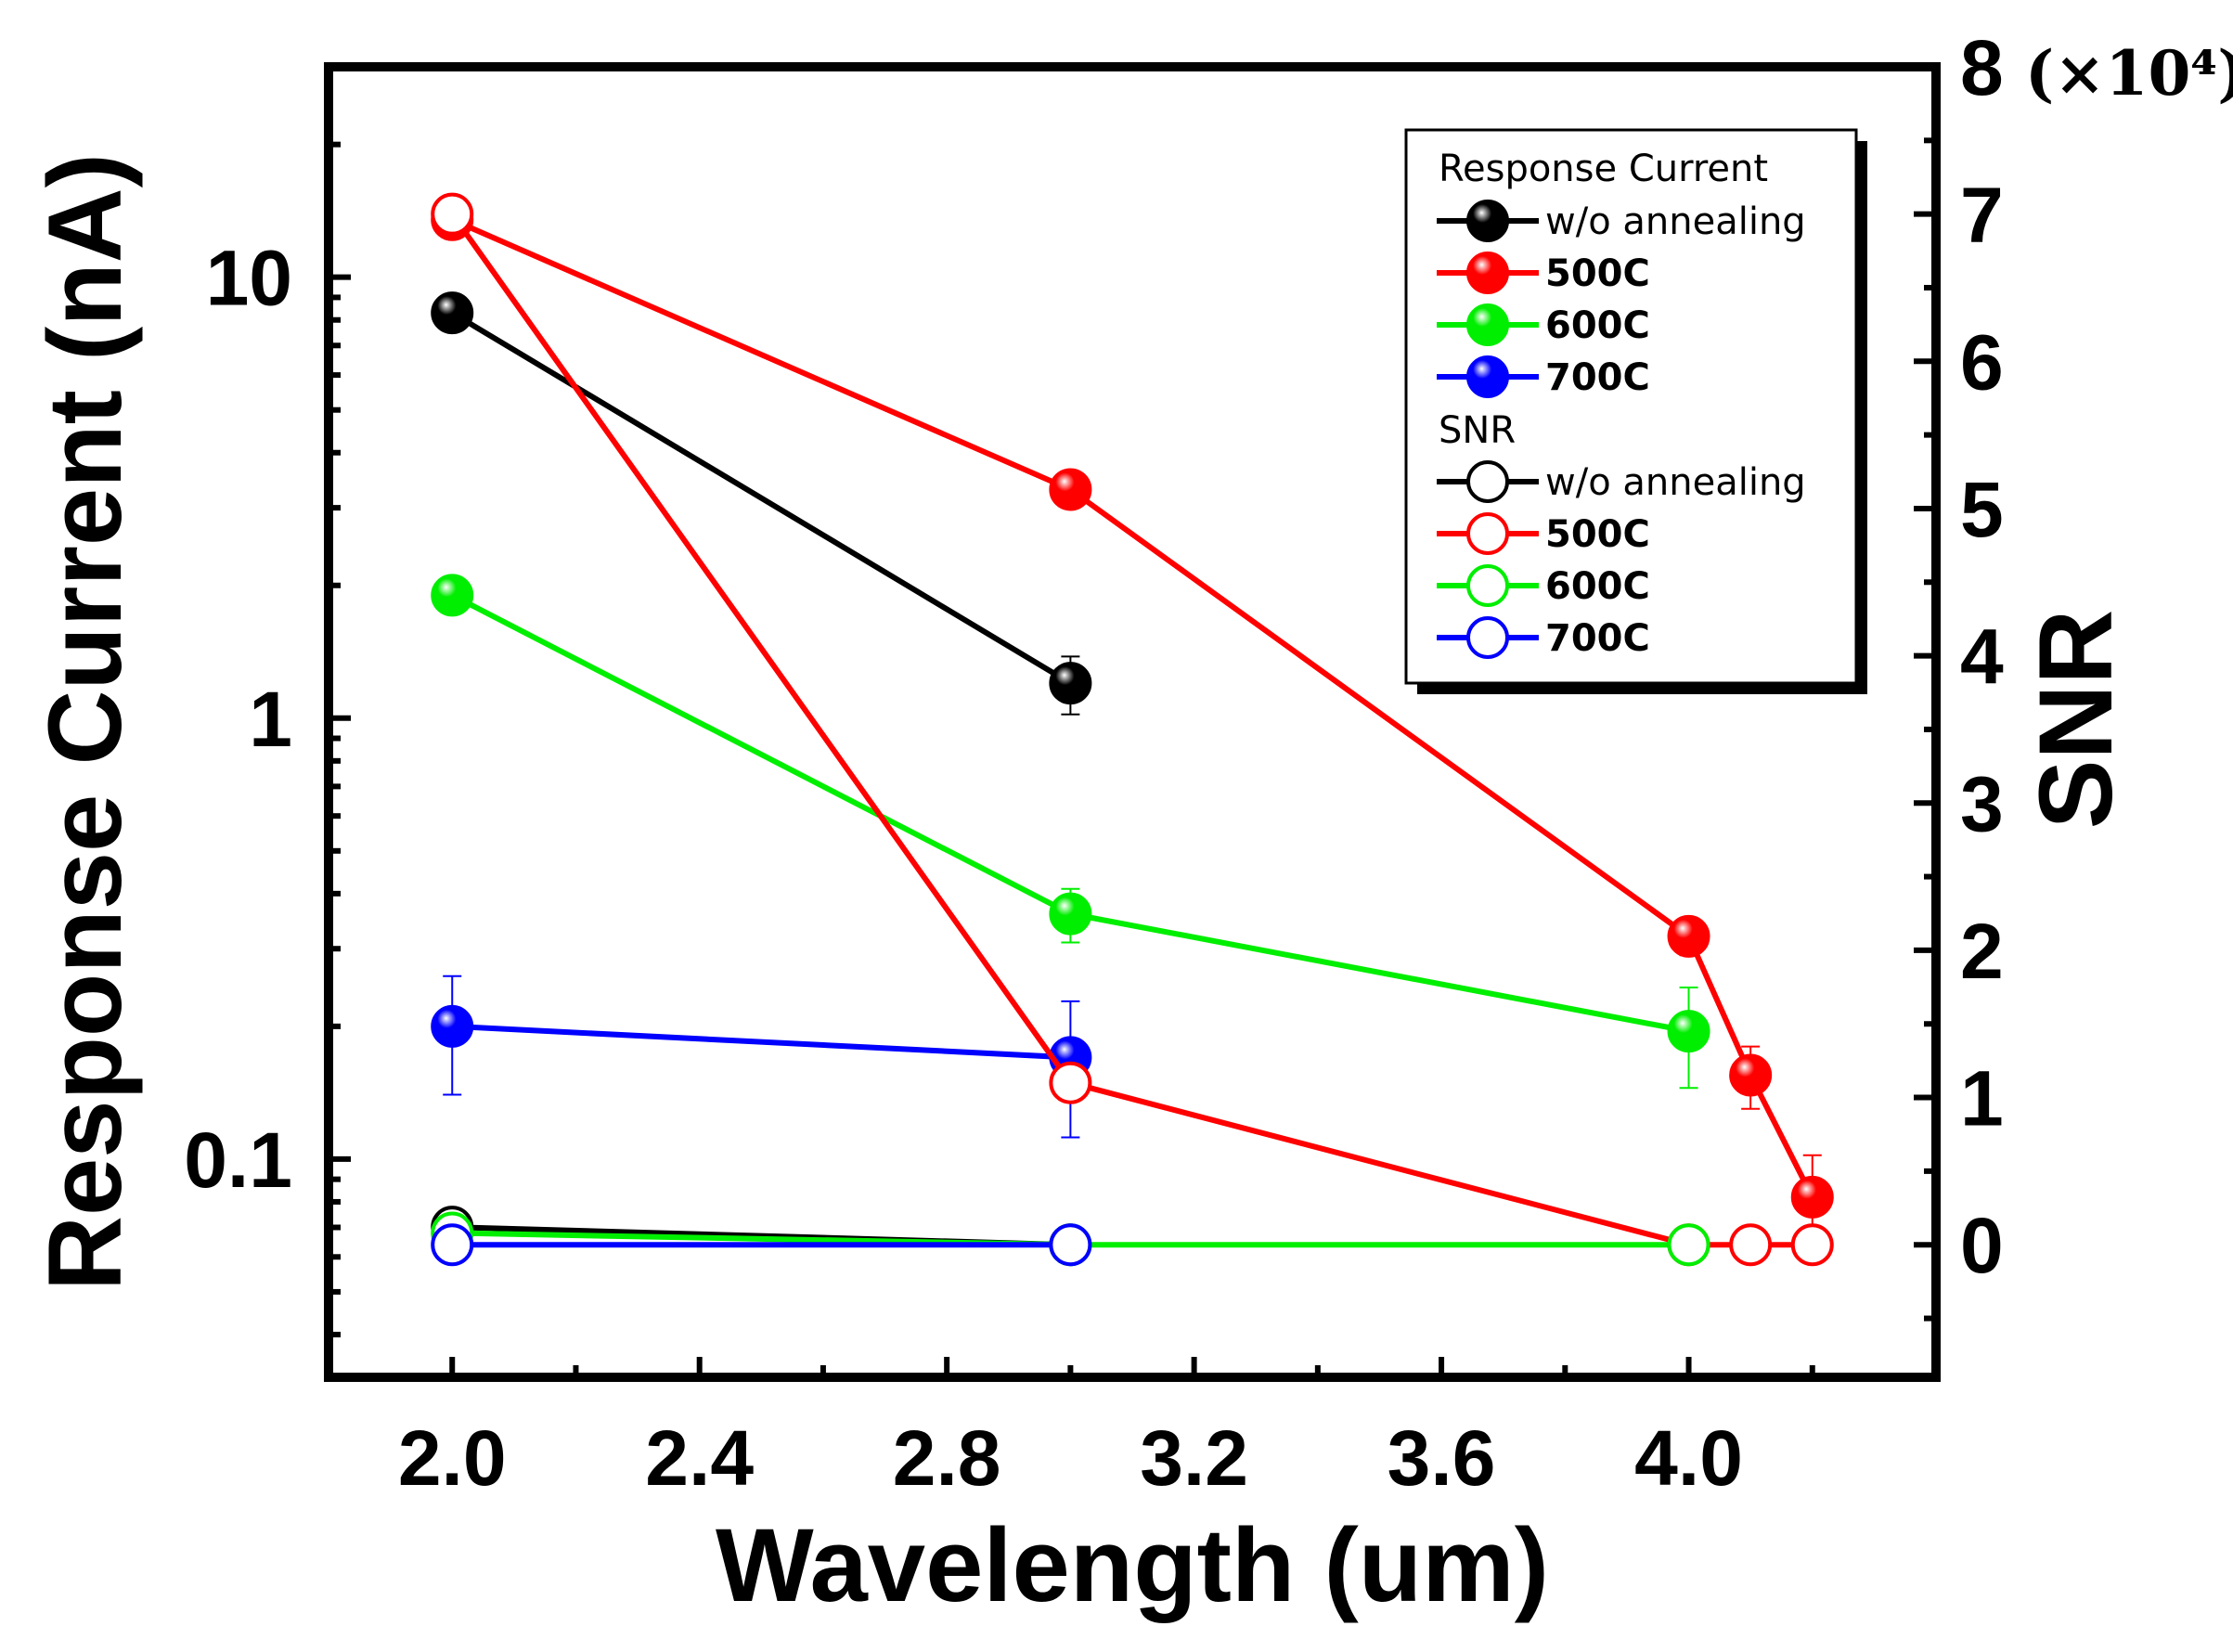  I want to click on snr-point-600c, so click(1688, 1245).